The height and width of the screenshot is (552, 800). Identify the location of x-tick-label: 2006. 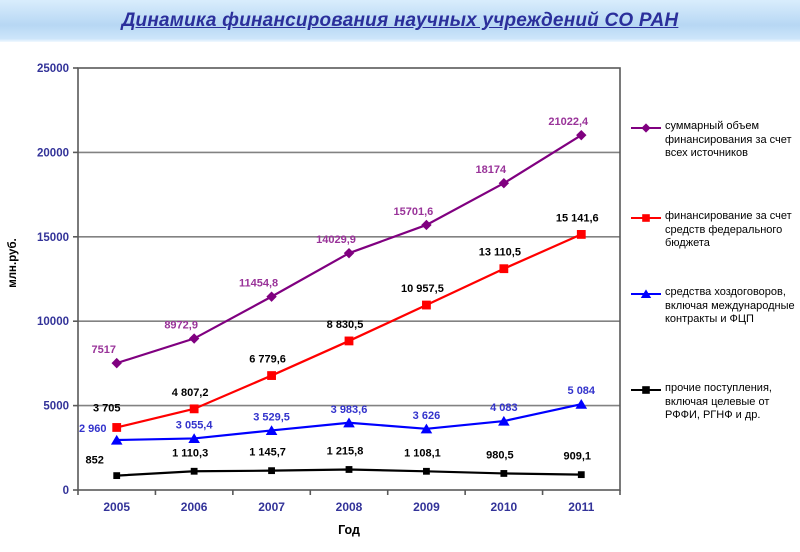
(194, 507).